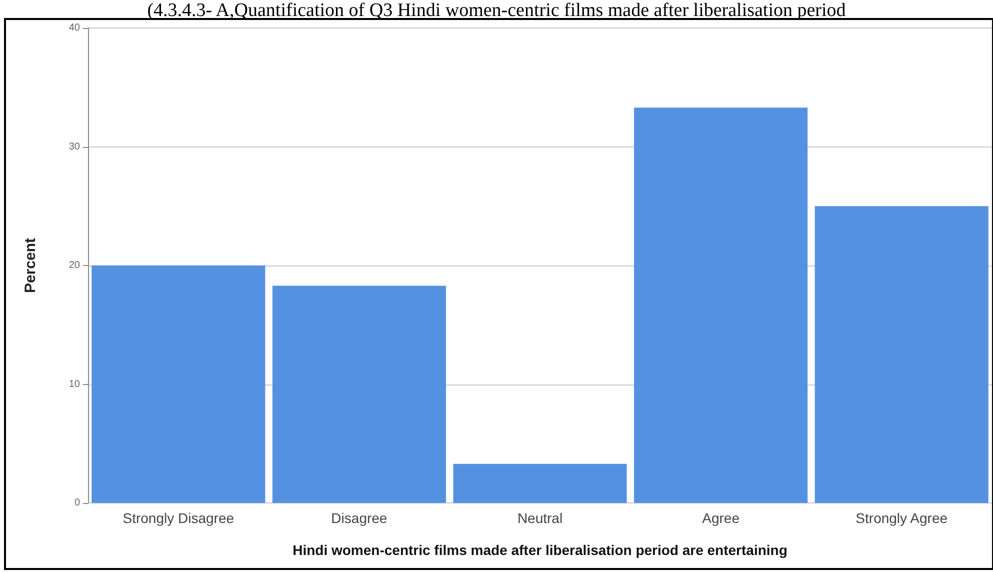  What do you see at coordinates (540, 550) in the screenshot?
I see `x-axis-title: Hindi women-centric films made after liberalisation period are entertaining` at bounding box center [540, 550].